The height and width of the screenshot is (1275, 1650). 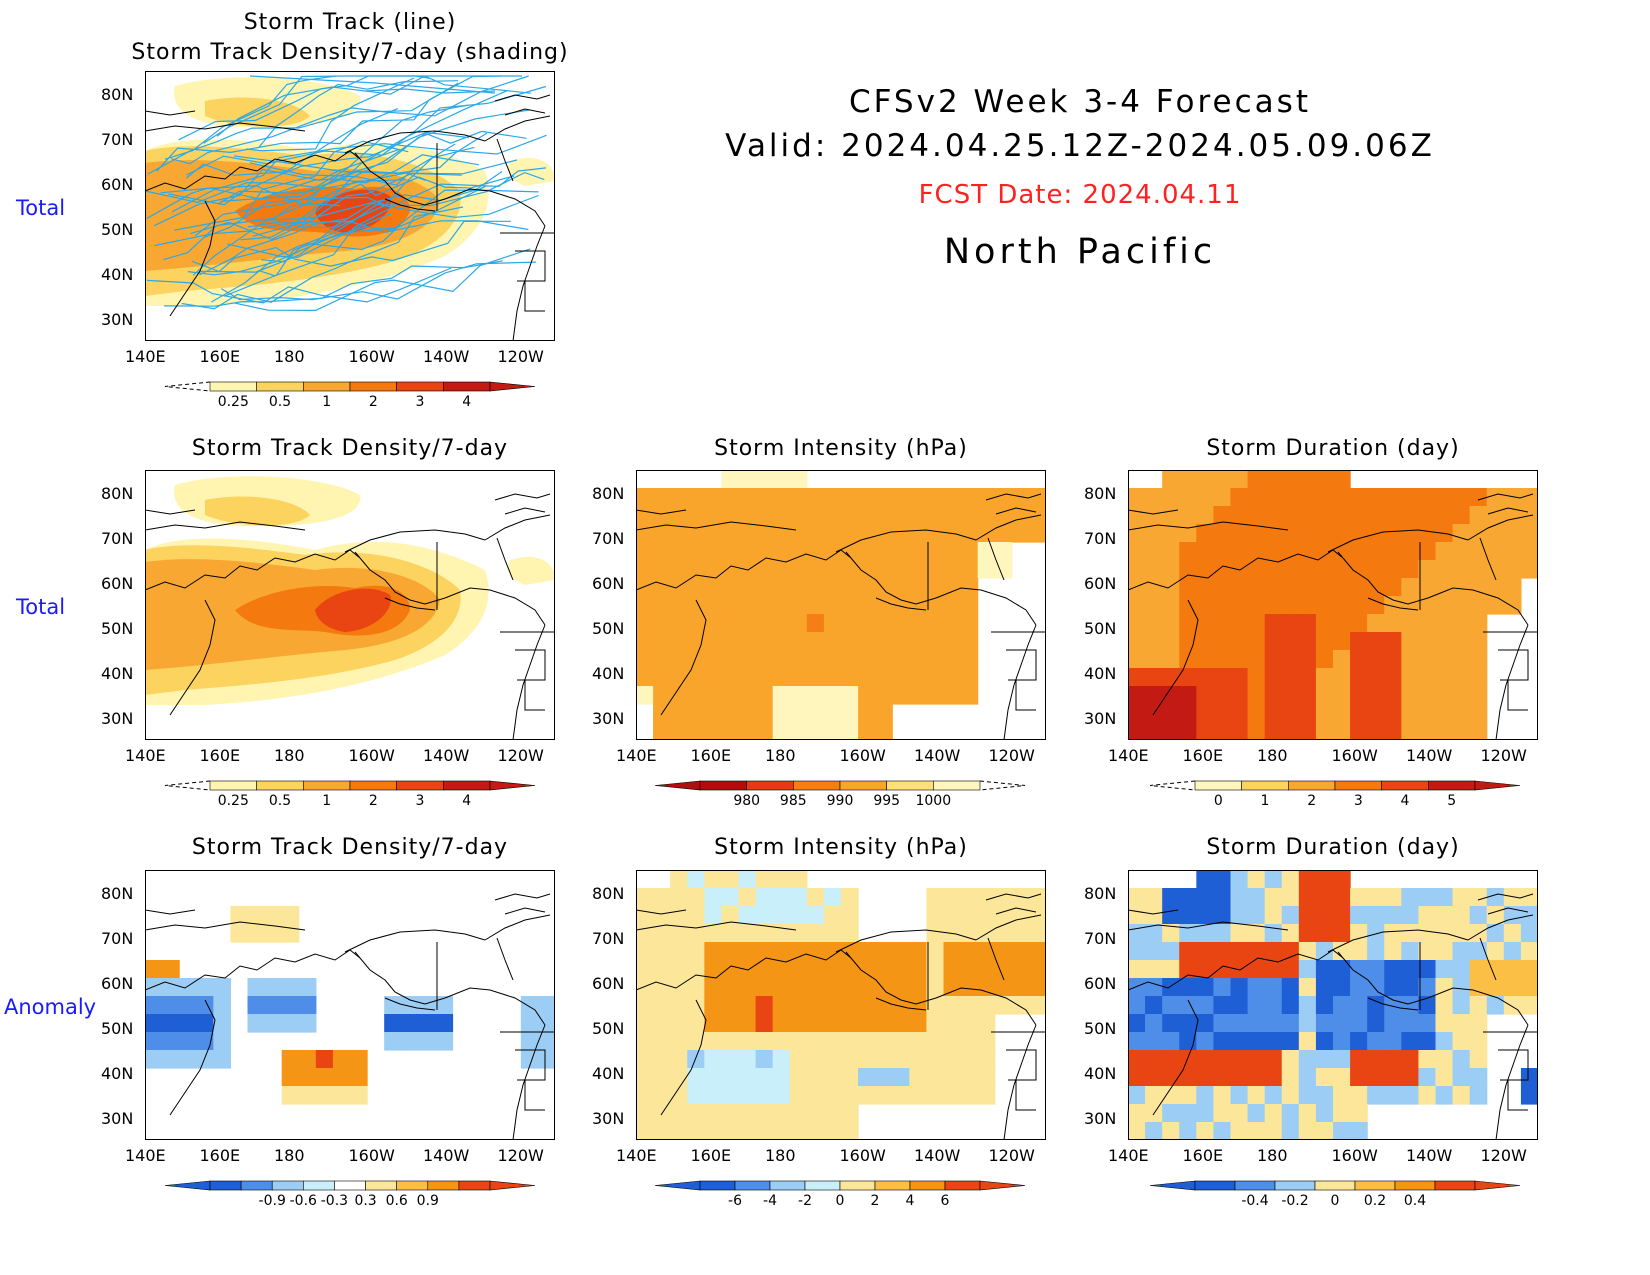 I want to click on lon-tick-label: 140E, so click(x=1128, y=1155).